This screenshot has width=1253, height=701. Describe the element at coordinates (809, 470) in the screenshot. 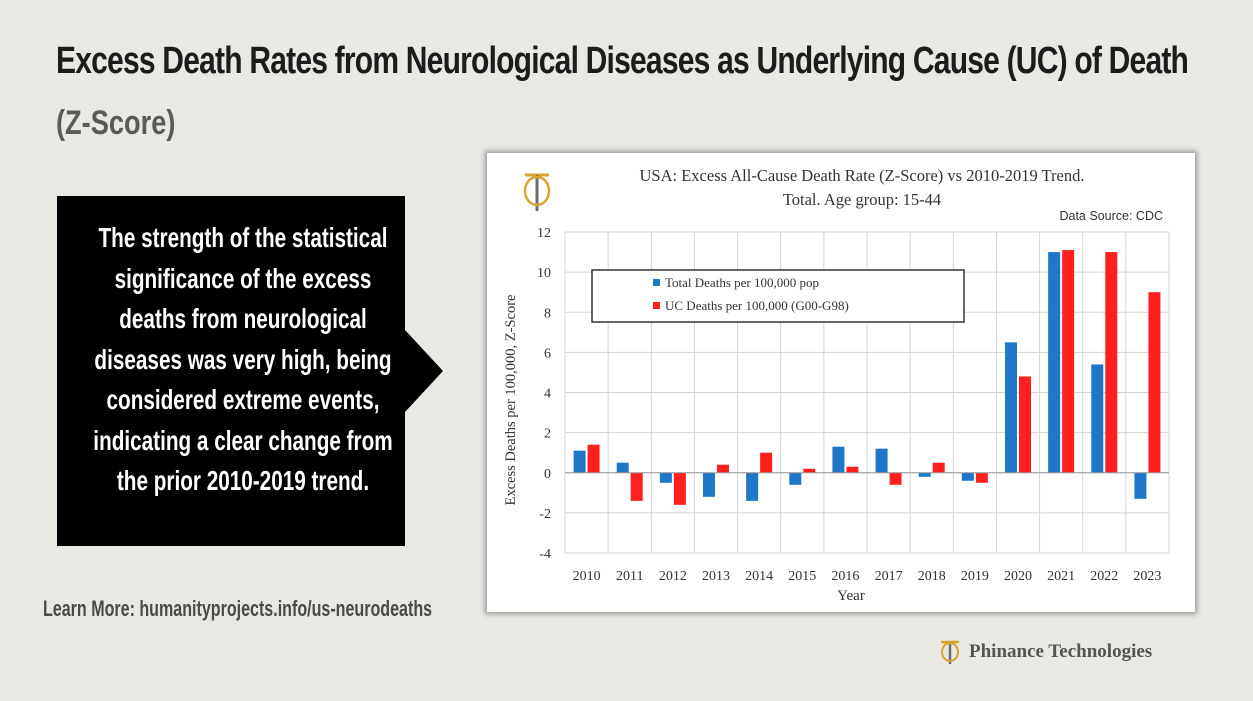

I see `bar-uc-2015` at that location.